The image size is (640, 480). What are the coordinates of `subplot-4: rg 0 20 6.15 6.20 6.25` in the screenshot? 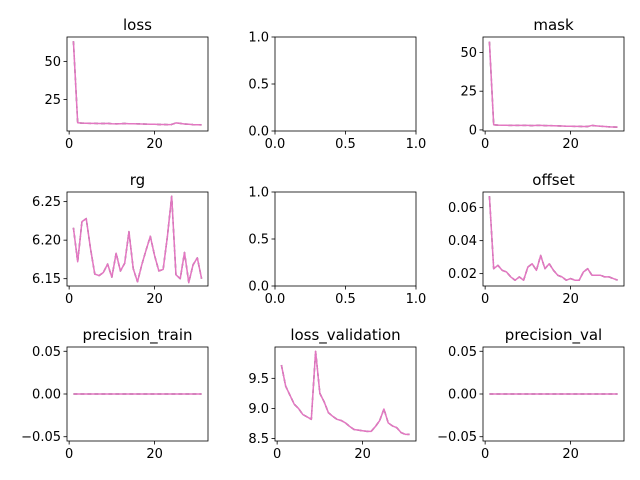 It's located at (120, 239).